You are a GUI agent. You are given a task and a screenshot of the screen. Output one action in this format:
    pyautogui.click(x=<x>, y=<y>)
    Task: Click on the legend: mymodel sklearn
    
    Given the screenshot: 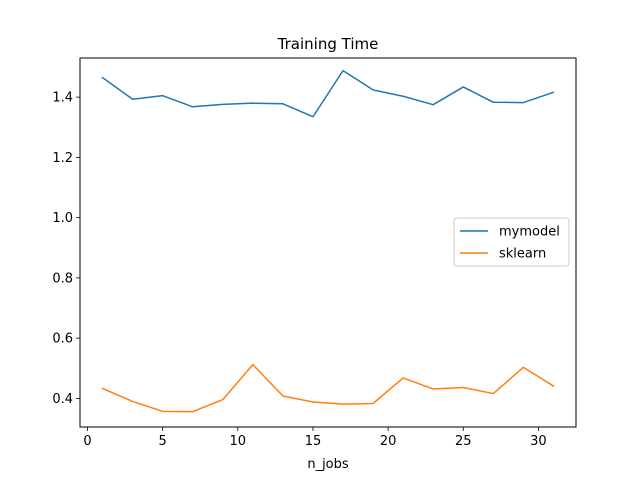 What is the action you would take?
    pyautogui.click(x=511, y=242)
    